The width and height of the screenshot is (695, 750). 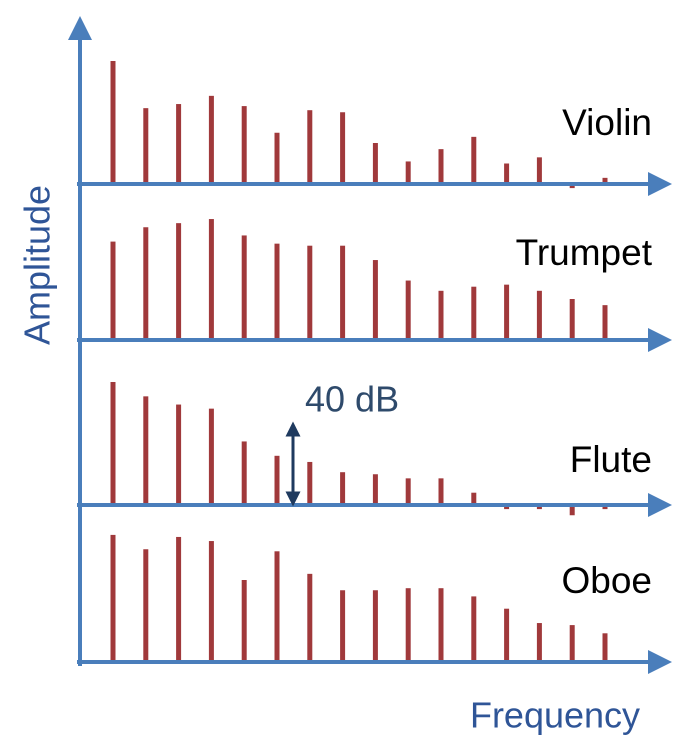 What do you see at coordinates (606, 580) in the screenshot?
I see `series-label: Oboe` at bounding box center [606, 580].